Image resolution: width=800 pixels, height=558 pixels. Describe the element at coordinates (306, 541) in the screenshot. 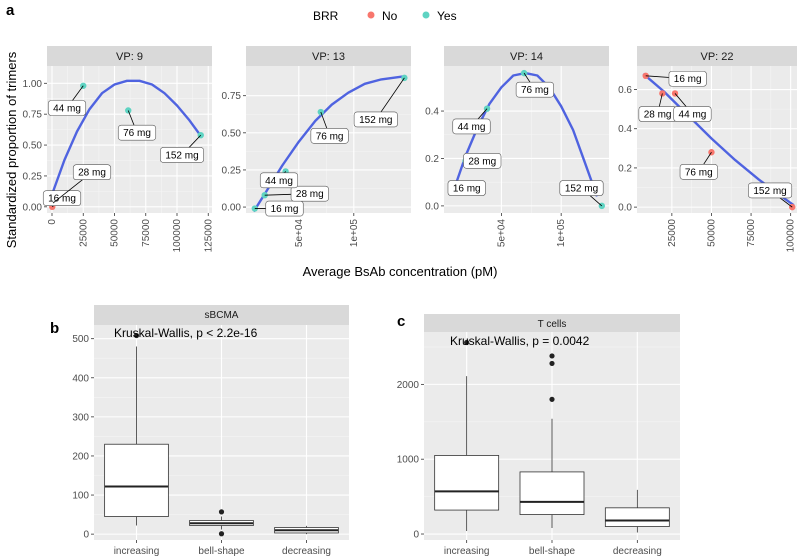

I see `box-decreasing: decreasing` at that location.